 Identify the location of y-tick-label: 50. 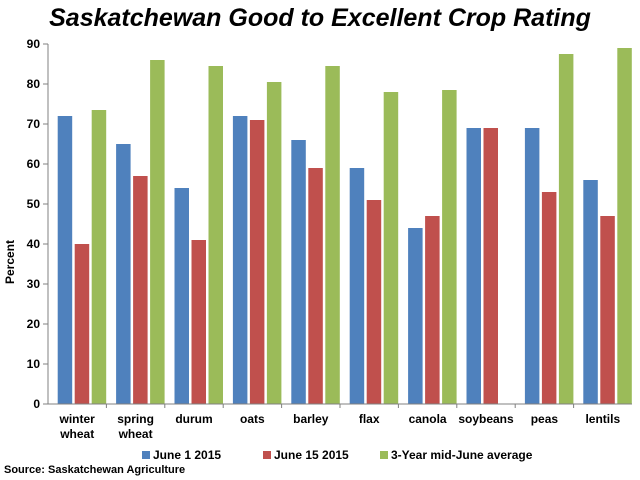
(34, 204).